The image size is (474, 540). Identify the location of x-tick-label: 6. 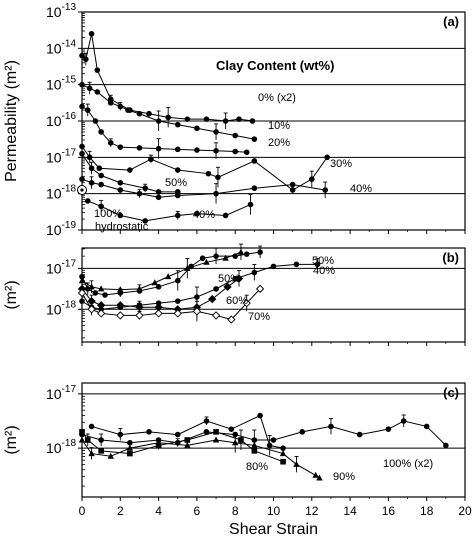
(197, 511).